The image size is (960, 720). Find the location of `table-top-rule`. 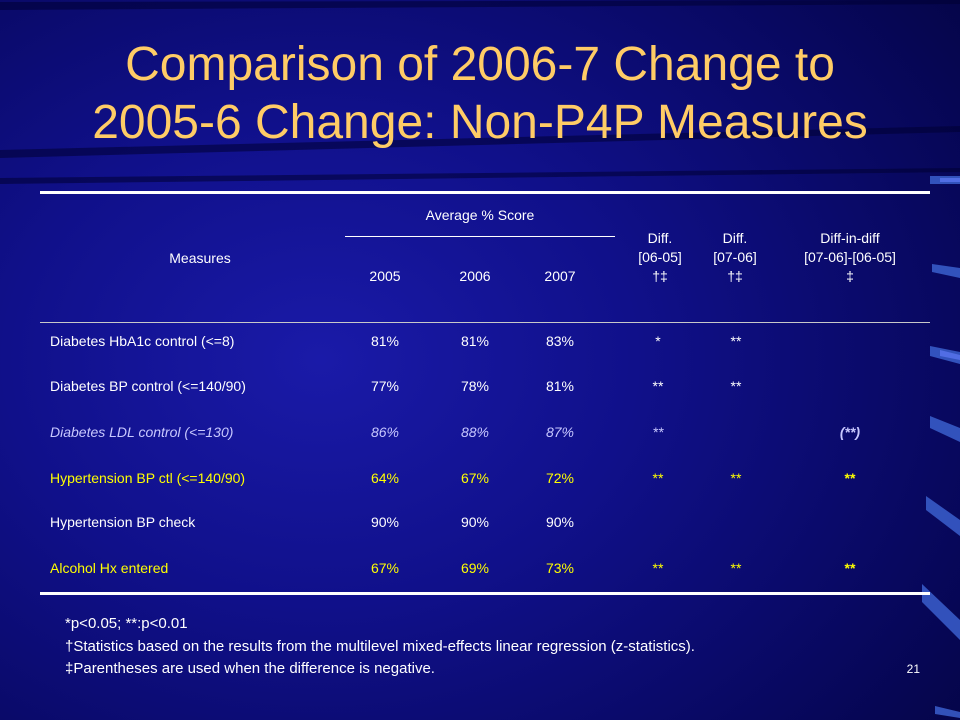

table-top-rule is located at coordinates (485, 192).